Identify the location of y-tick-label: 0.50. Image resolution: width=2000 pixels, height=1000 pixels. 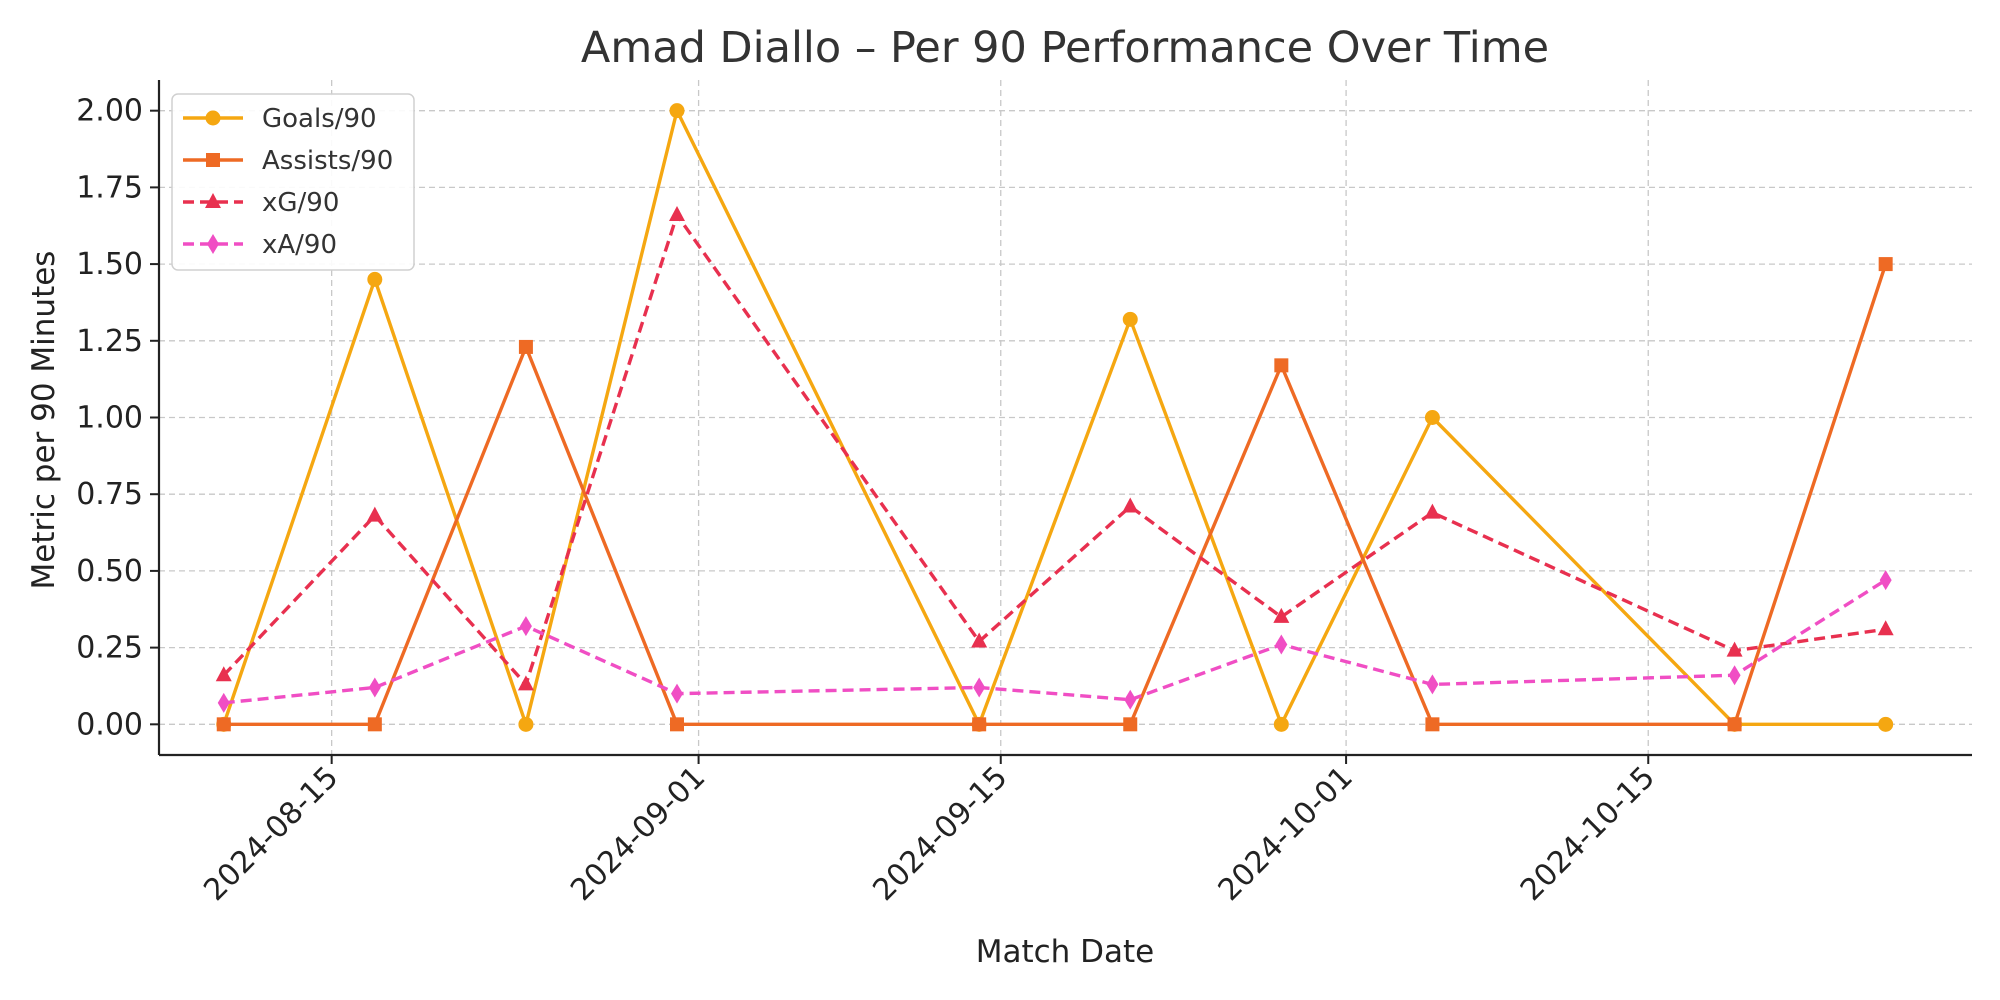
(109, 571).